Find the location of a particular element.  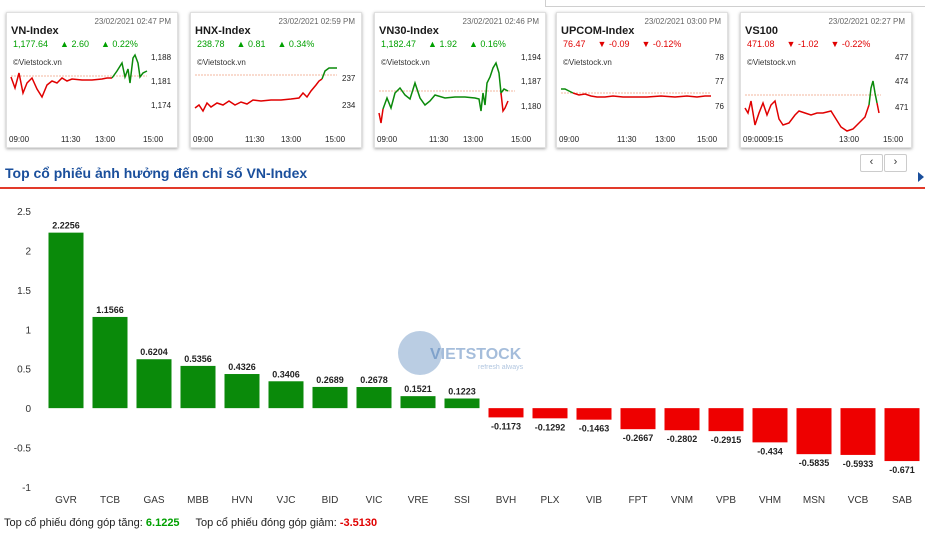

data-label: 0.2689 is located at coordinates (330, 380).